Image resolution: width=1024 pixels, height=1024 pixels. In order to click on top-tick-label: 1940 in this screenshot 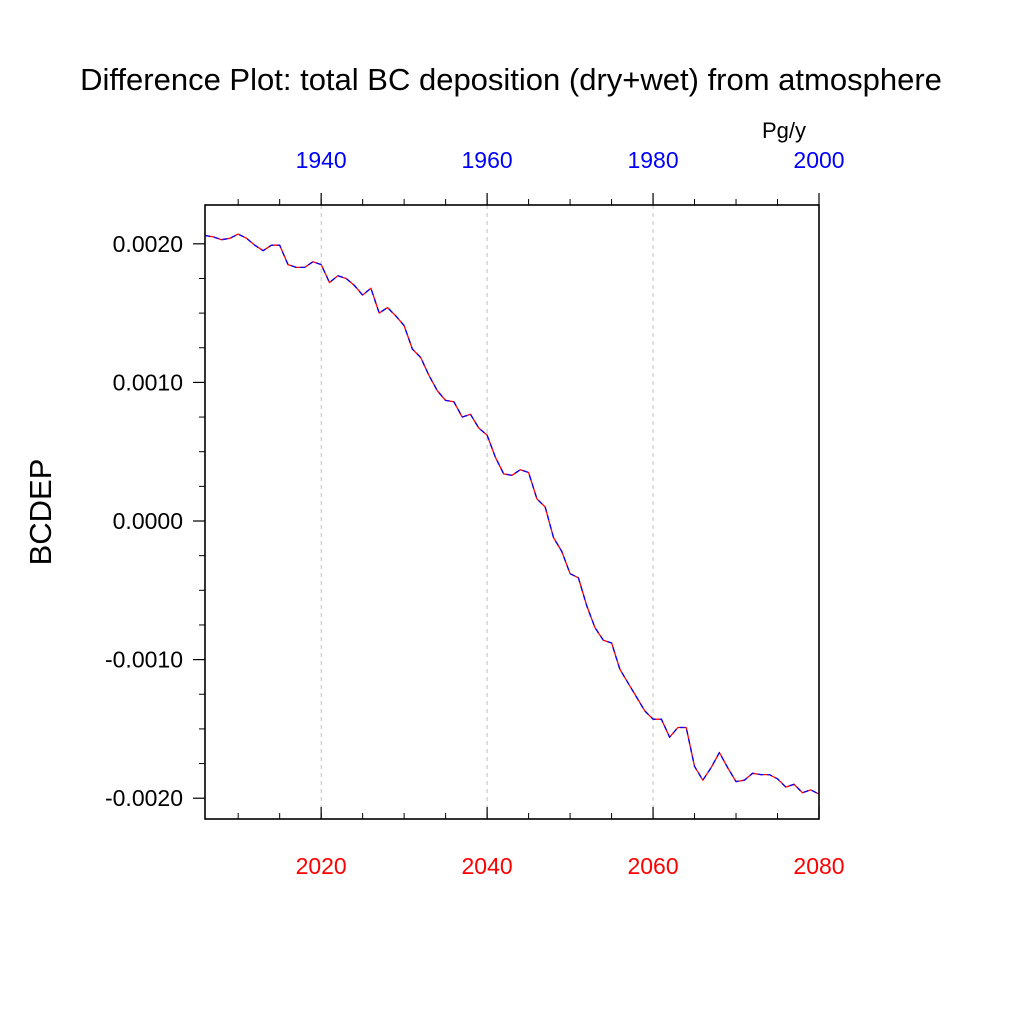, I will do `click(321, 160)`.